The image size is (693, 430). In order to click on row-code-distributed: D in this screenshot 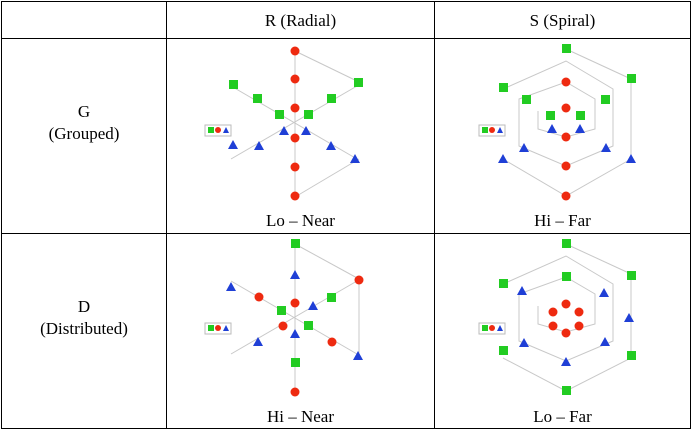, I will do `click(84, 306)`.